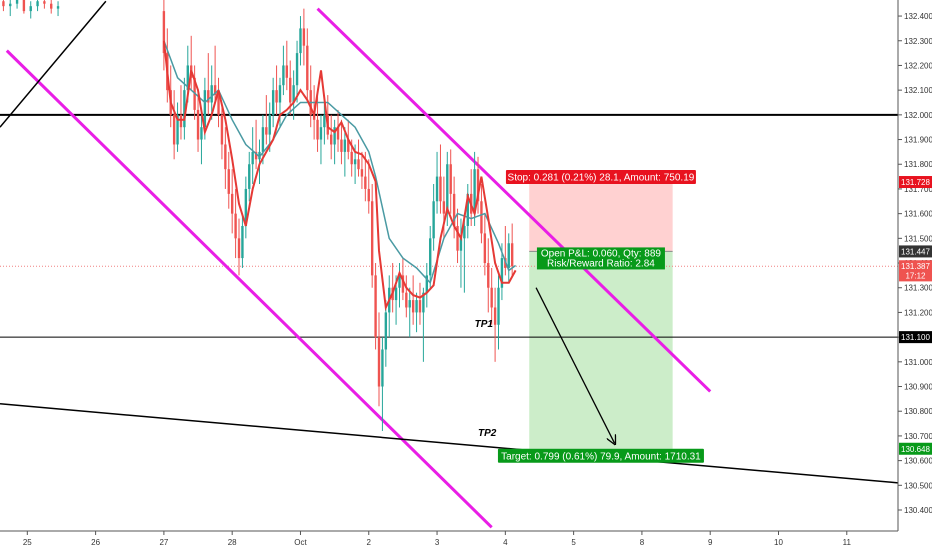 The image size is (932, 555). Describe the element at coordinates (600, 177) in the screenshot. I see `stop-label: Stop: 0.281 (0.21%) 28.1, Amount: 750.19` at that location.